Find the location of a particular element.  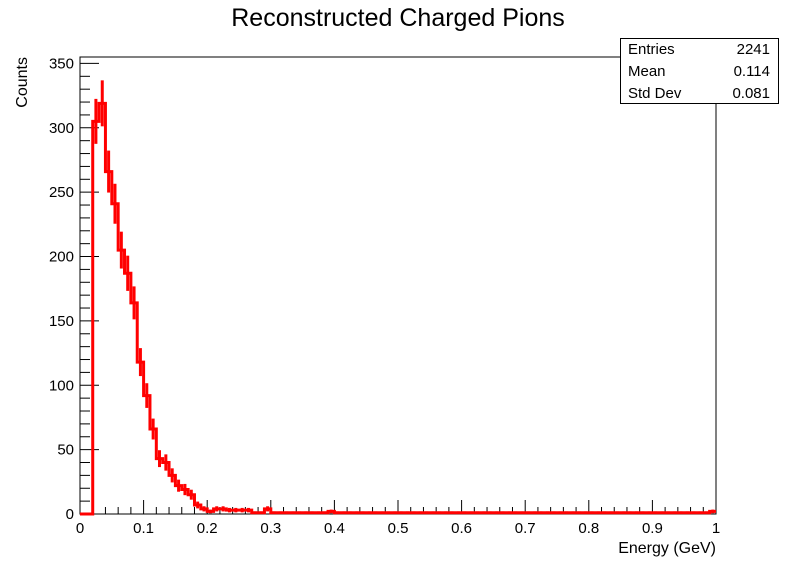

stats-row-mean: Mean 0.114 is located at coordinates (699, 72).